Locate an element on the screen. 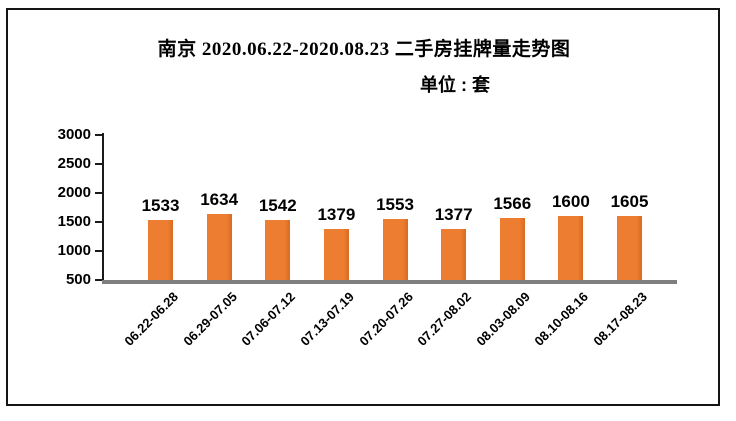  bar-value-label: 1533 is located at coordinates (160, 206).